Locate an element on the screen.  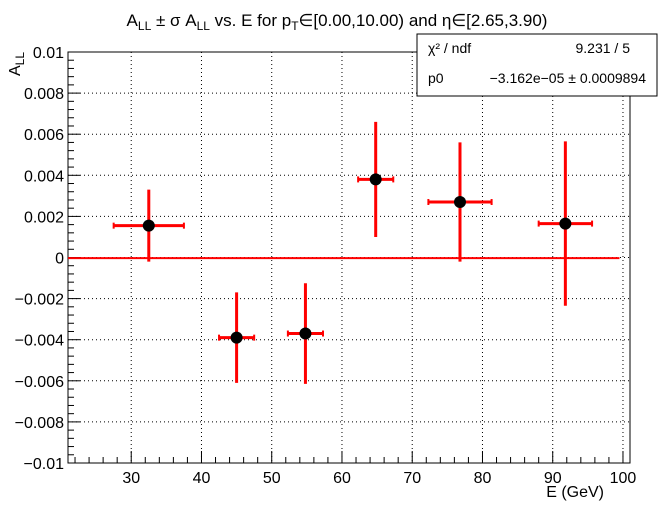
y-tick-label: 0 is located at coordinates (59, 259).